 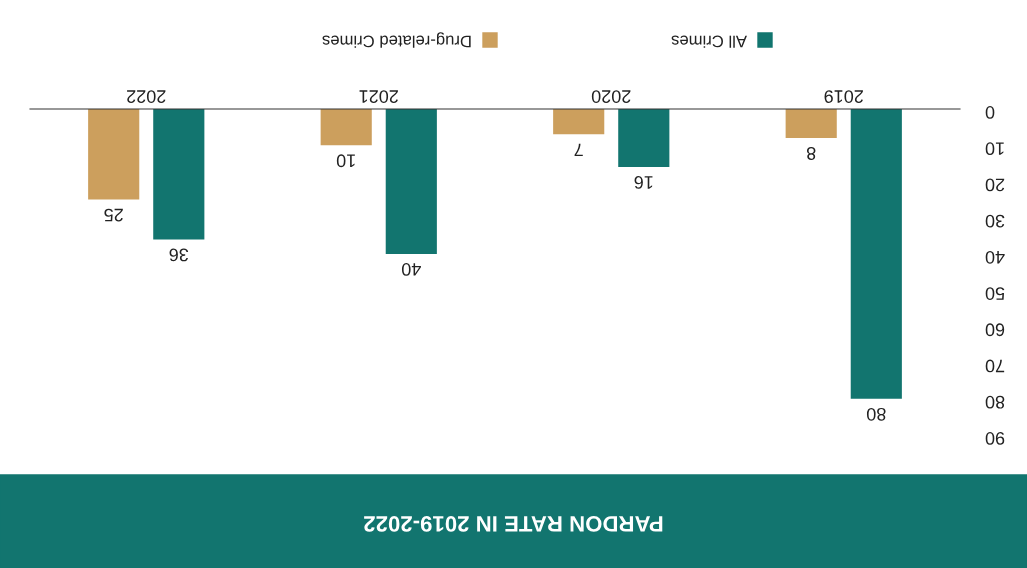 What do you see at coordinates (709, 41) in the screenshot?
I see `legend-label: All Crimes` at bounding box center [709, 41].